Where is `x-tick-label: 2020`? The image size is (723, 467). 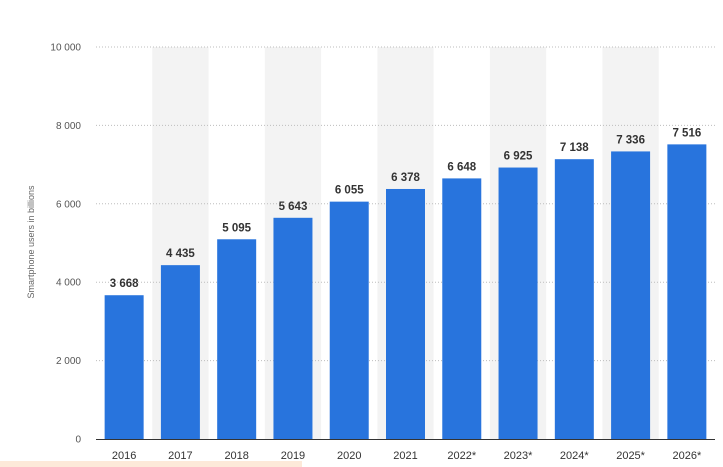
x-tick-label: 2020 is located at coordinates (349, 456).